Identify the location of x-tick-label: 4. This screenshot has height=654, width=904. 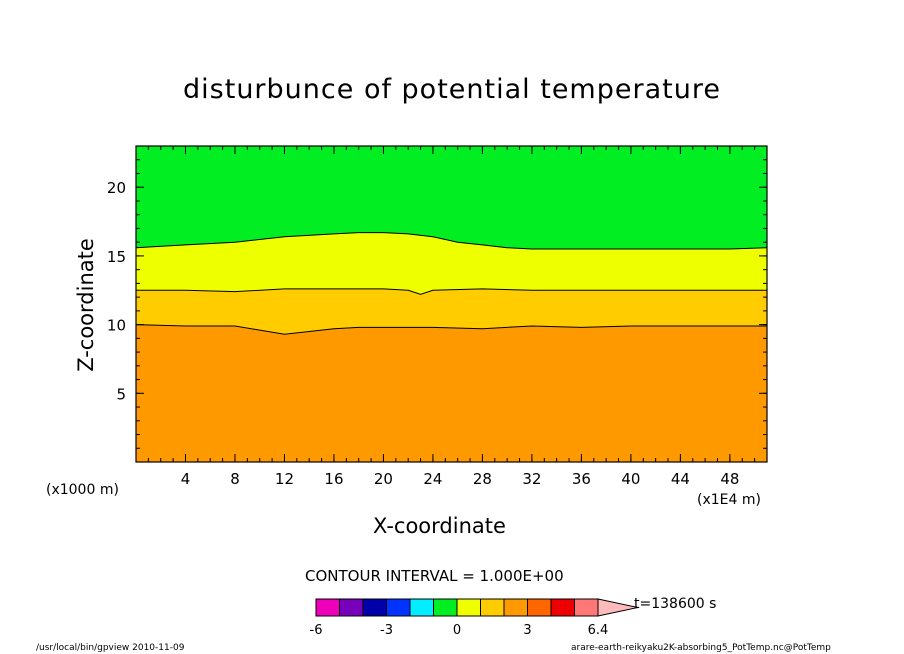
(186, 479).